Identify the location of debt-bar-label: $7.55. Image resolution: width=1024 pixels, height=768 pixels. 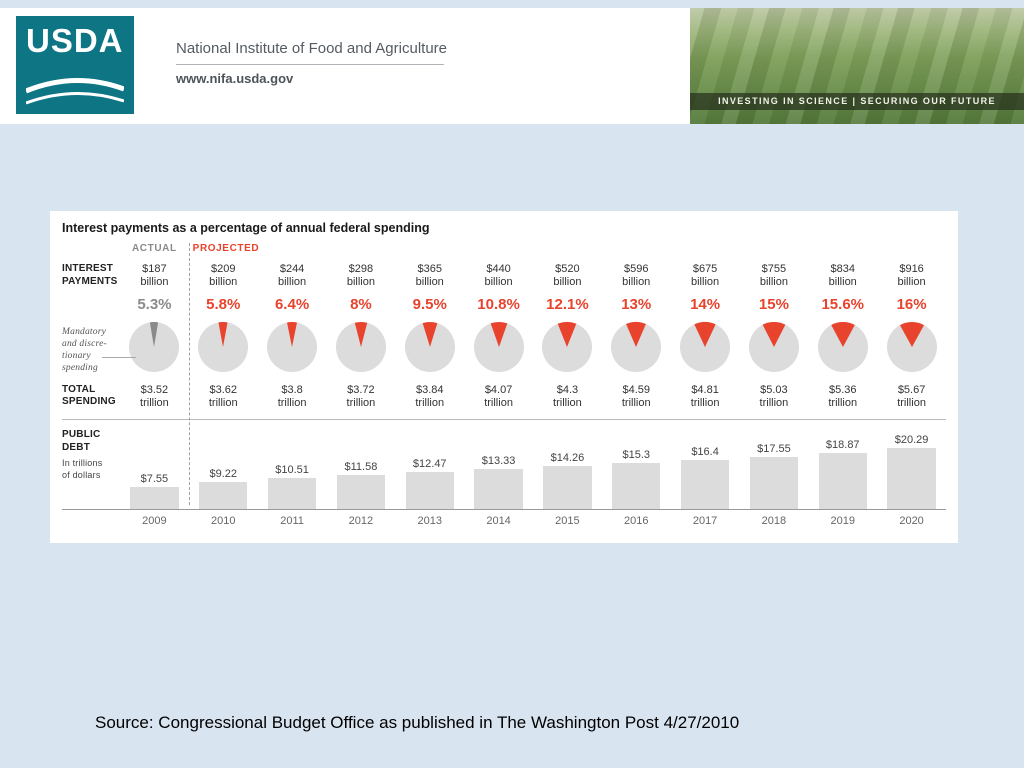
(154, 478).